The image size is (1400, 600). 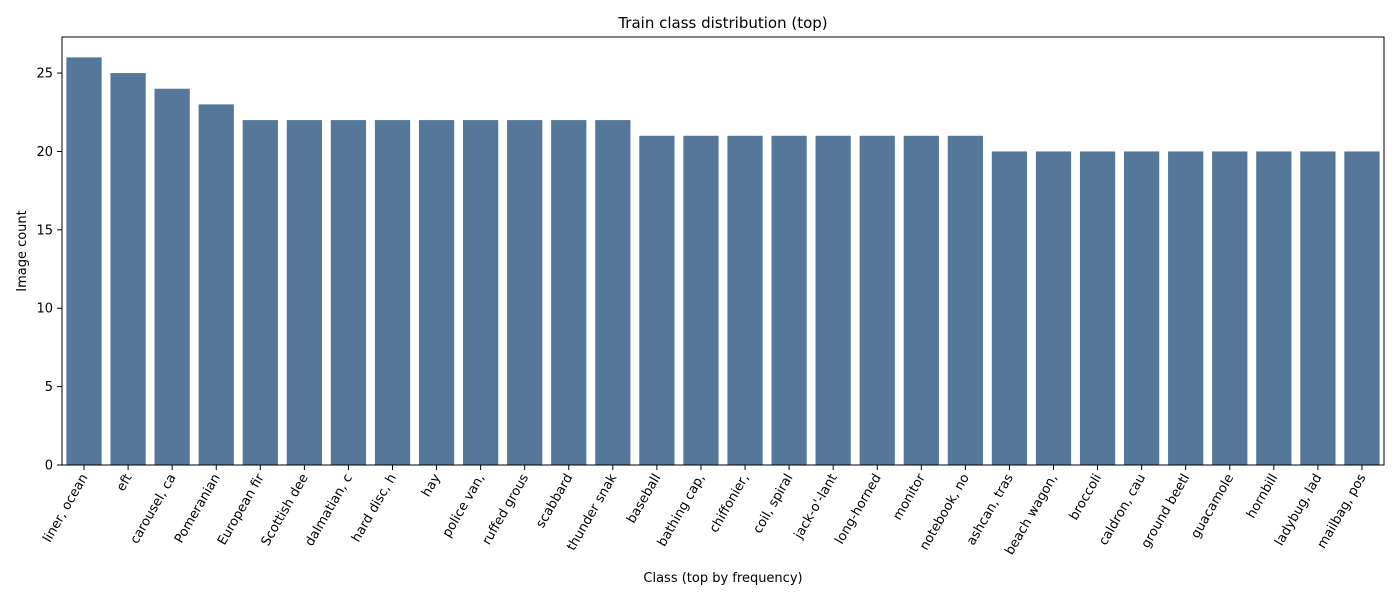 What do you see at coordinates (49, 387) in the screenshot?
I see `y-tick-label: 5` at bounding box center [49, 387].